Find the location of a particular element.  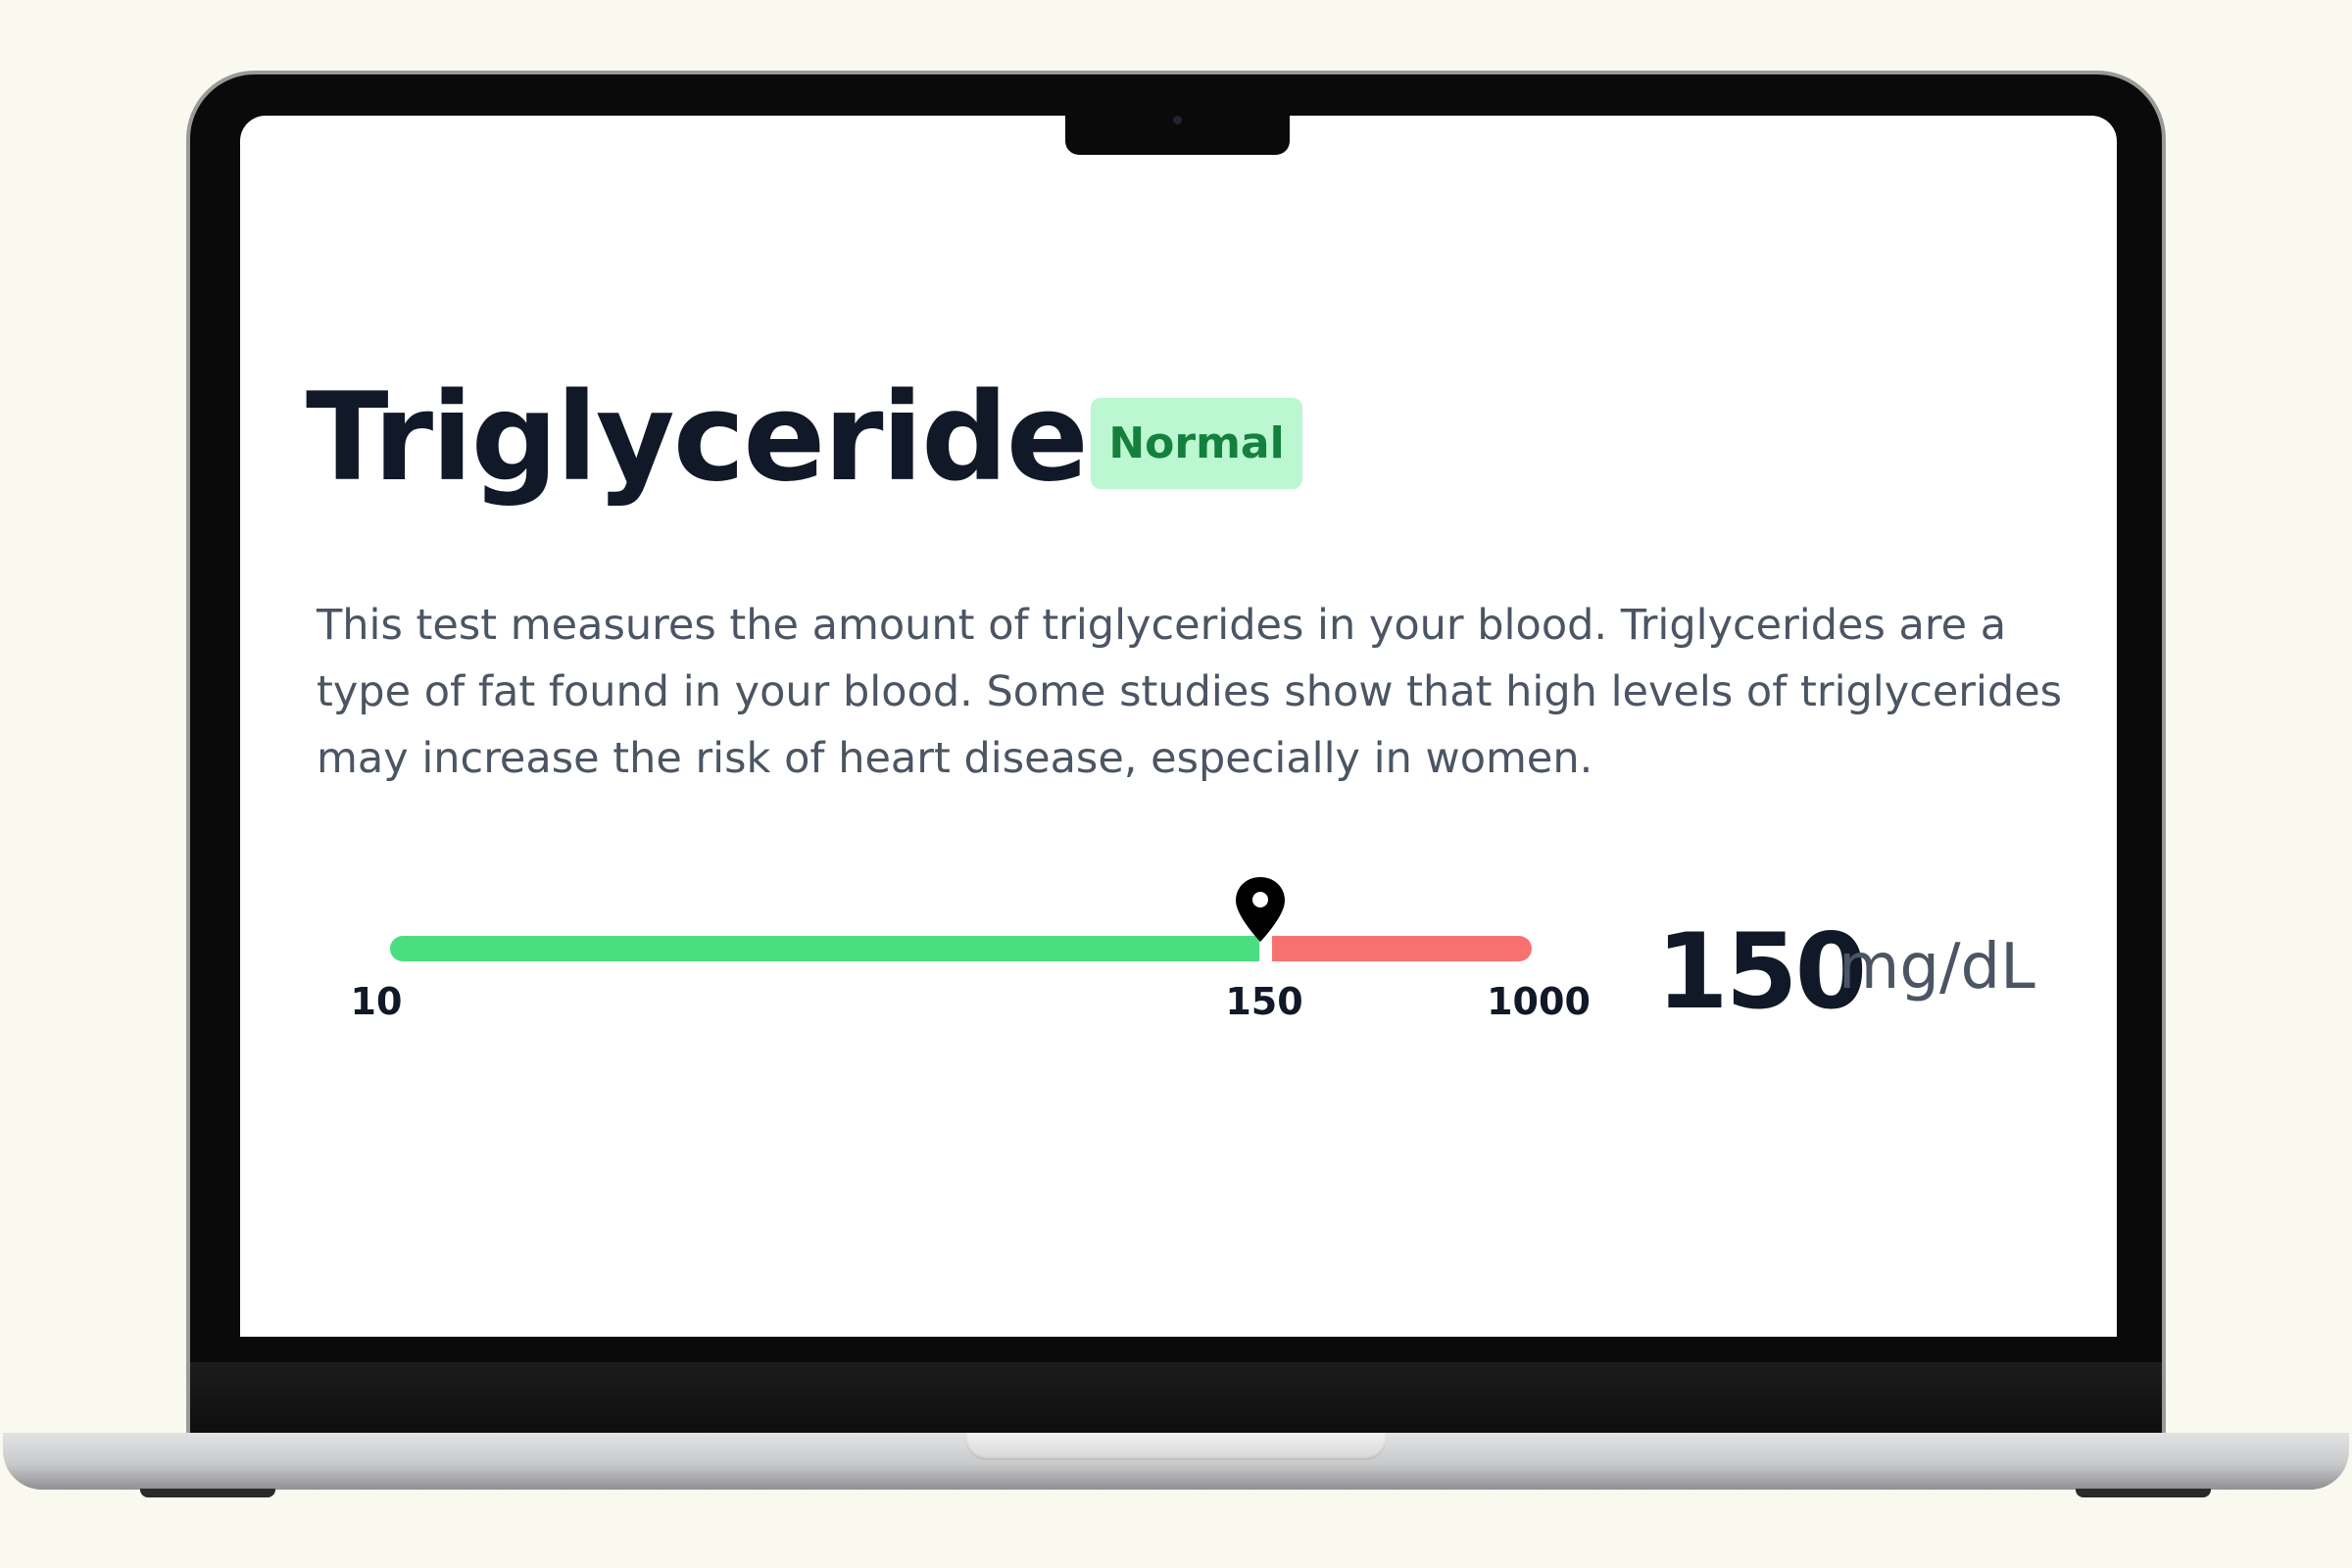

high-range-bar is located at coordinates (1402, 948).